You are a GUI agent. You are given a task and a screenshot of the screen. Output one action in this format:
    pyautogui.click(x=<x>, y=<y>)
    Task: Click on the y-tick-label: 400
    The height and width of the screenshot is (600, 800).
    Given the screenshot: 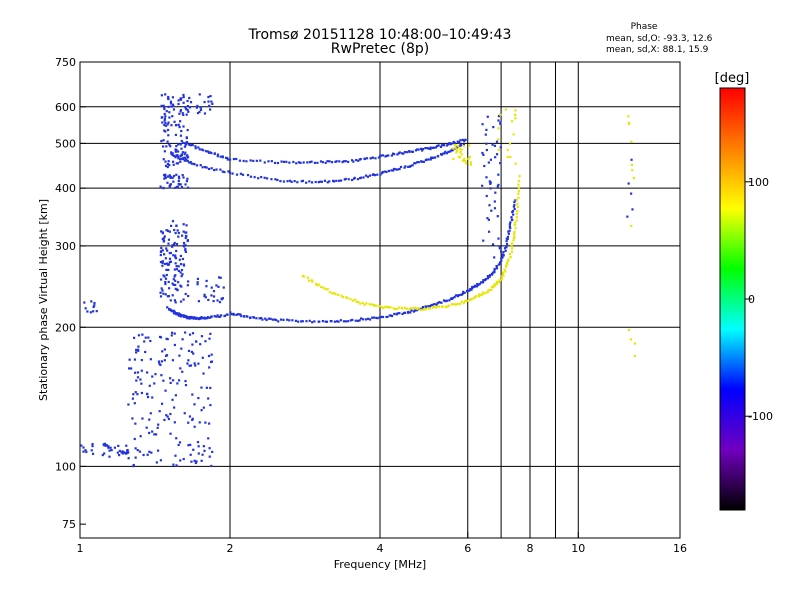 What is the action you would take?
    pyautogui.click(x=65, y=188)
    